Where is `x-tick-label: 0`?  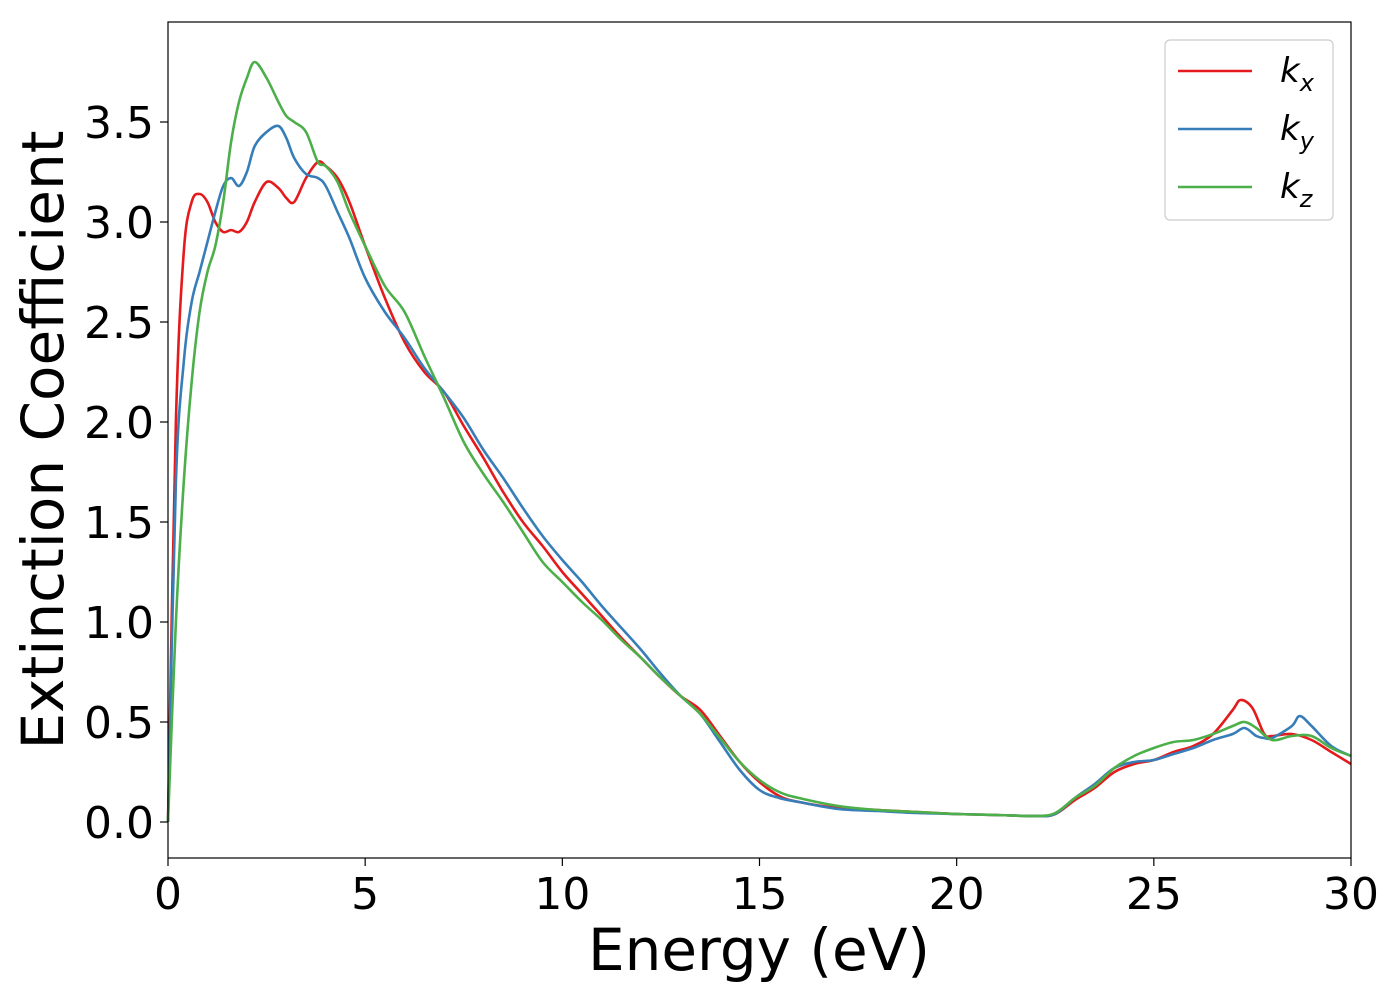 x-tick-label: 0 is located at coordinates (168, 894).